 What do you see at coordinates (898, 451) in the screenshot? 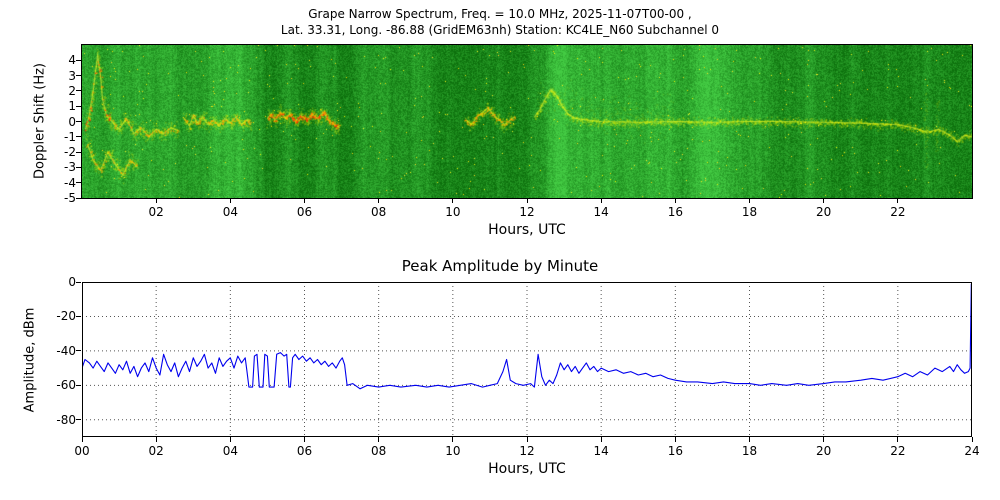
I see `amplitude-x-tick-label: 22` at bounding box center [898, 451].